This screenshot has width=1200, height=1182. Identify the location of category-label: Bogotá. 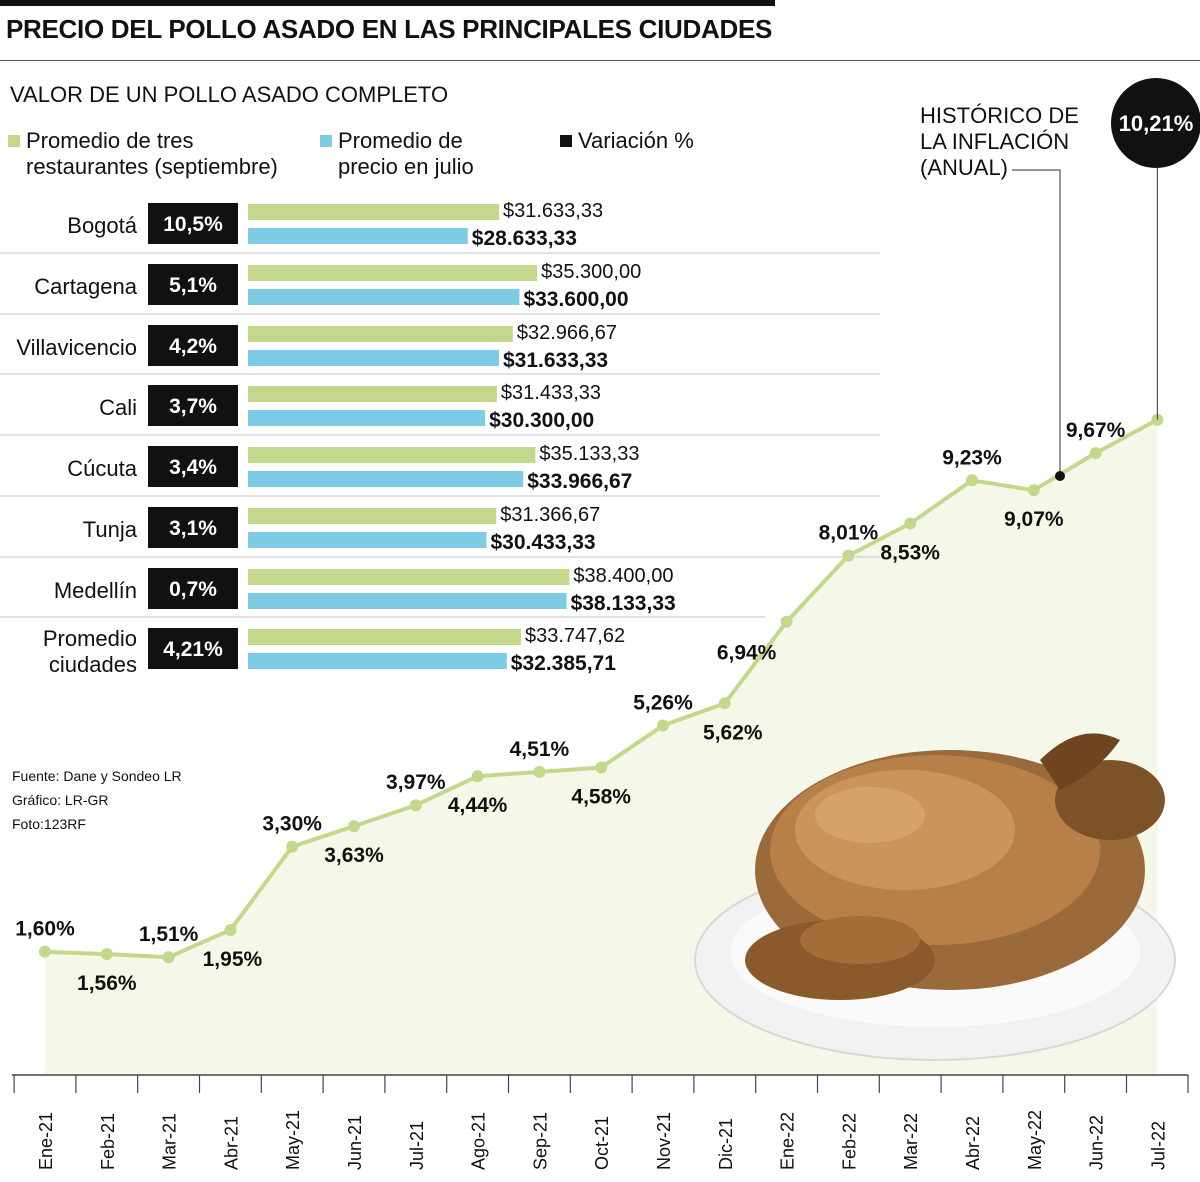
(102, 225).